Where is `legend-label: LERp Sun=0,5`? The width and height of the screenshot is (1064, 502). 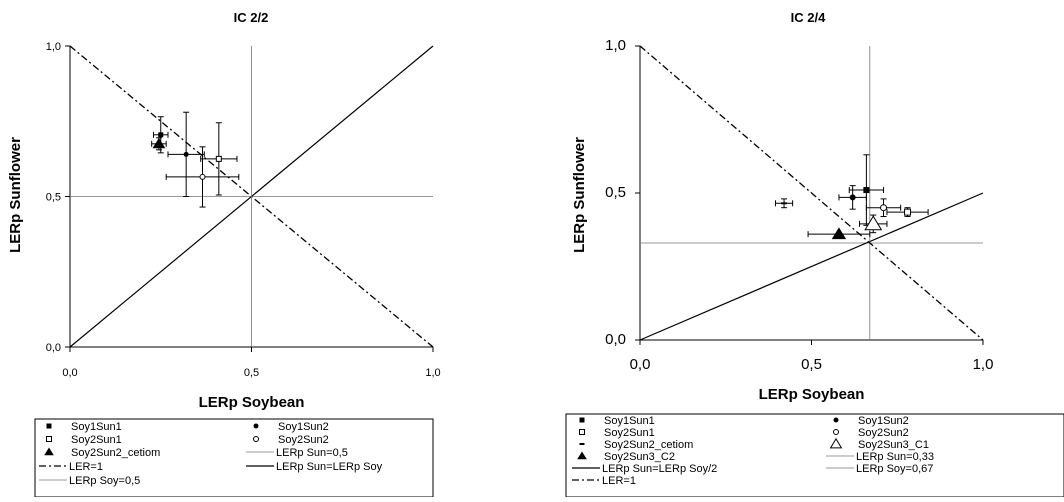
legend-label: LERp Sun=0,5 is located at coordinates (312, 453).